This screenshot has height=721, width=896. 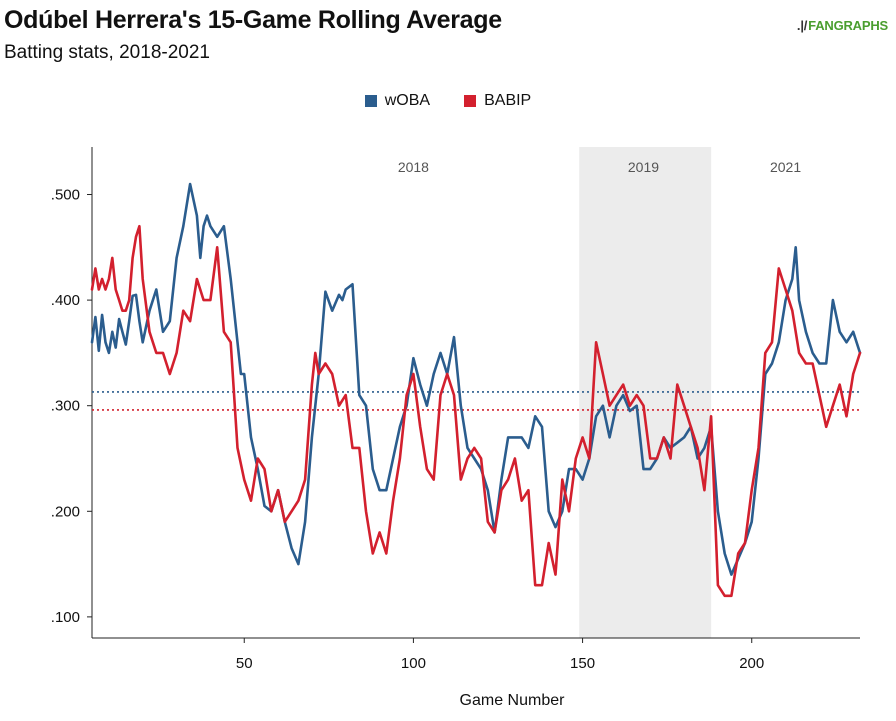 I want to click on y-tick-label: .200, so click(x=65, y=511).